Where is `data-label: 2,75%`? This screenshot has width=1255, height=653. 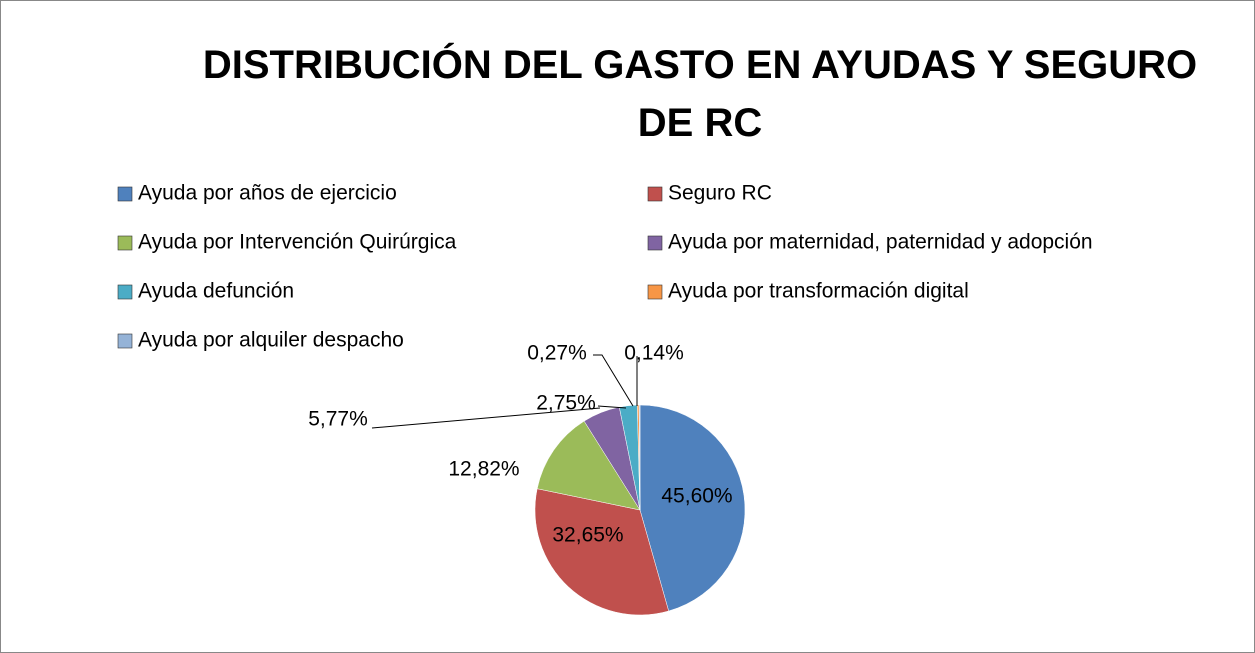 data-label: 2,75% is located at coordinates (566, 403).